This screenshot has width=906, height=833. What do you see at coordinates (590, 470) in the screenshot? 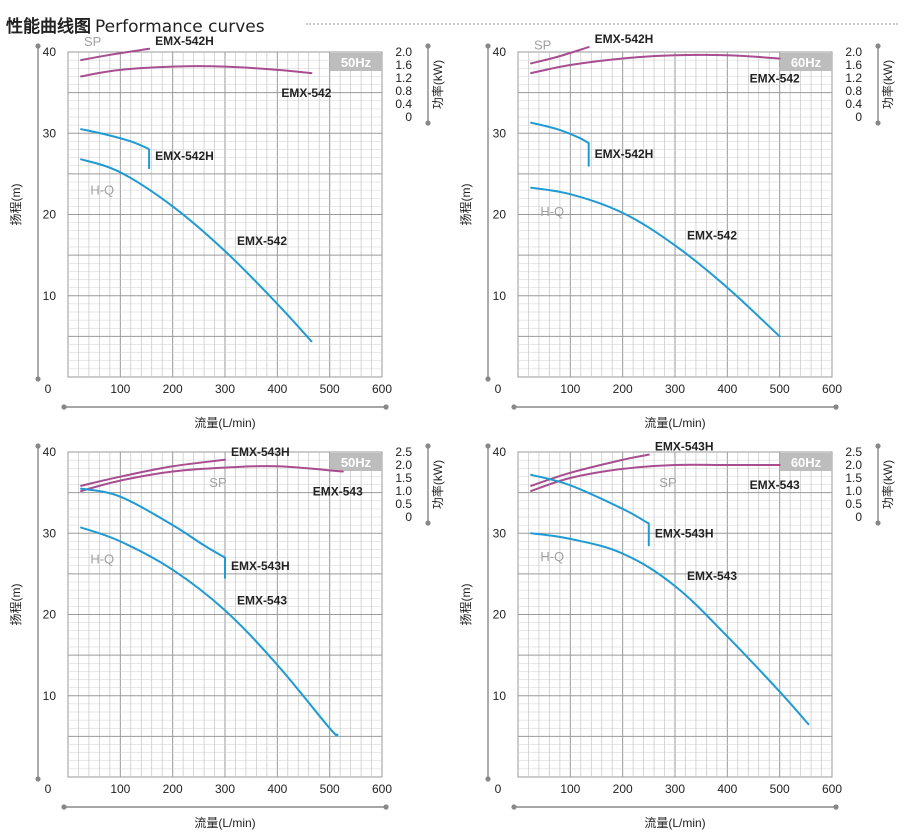
I see `sp-curve-emx-543h` at bounding box center [590, 470].